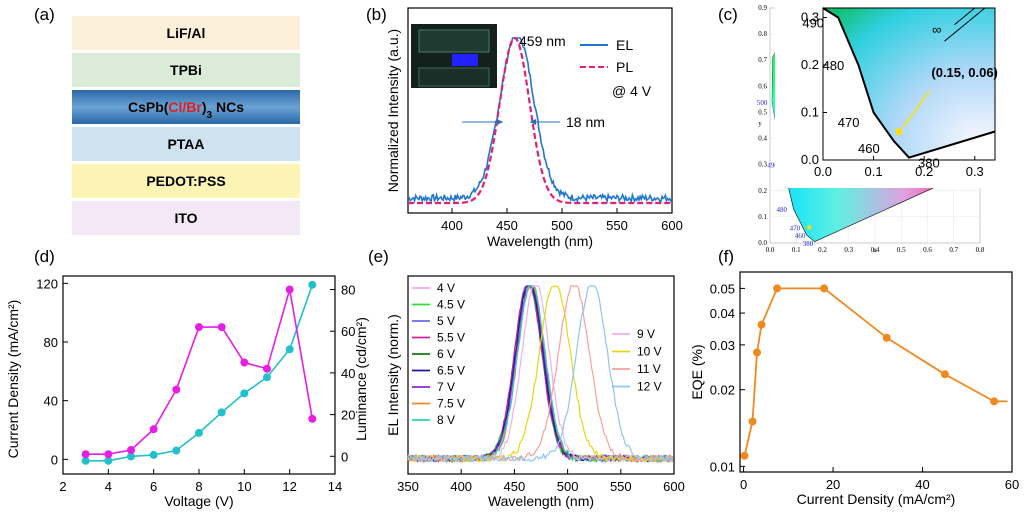  What do you see at coordinates (348, 415) in the screenshot?
I see `y-right-tick-label: 20` at bounding box center [348, 415].